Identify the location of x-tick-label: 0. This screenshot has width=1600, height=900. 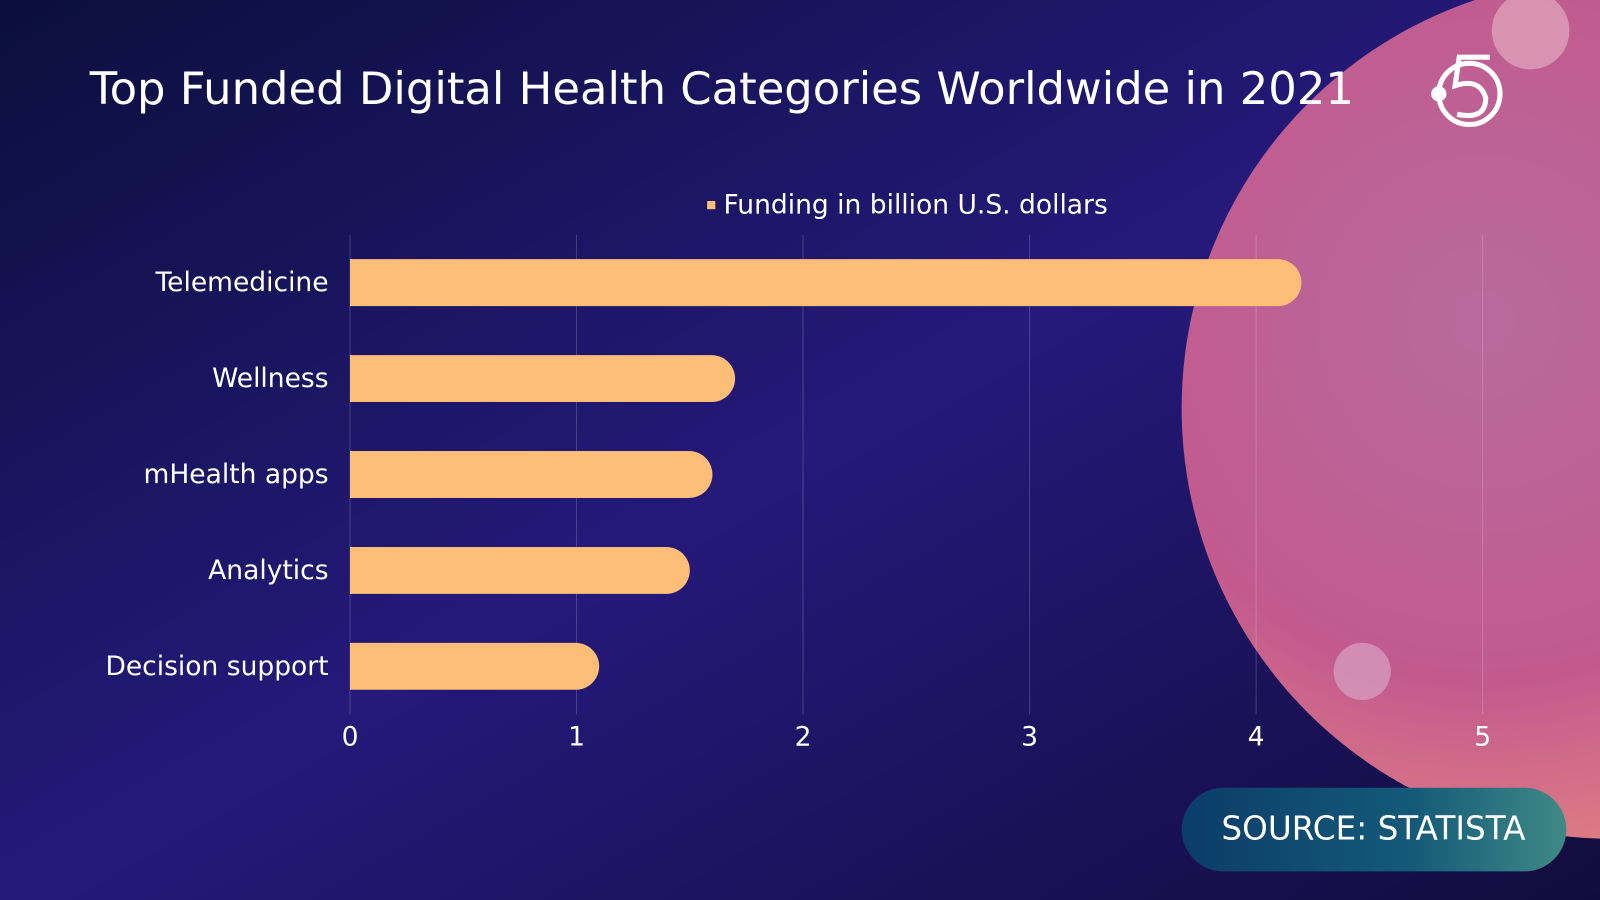
(350, 736).